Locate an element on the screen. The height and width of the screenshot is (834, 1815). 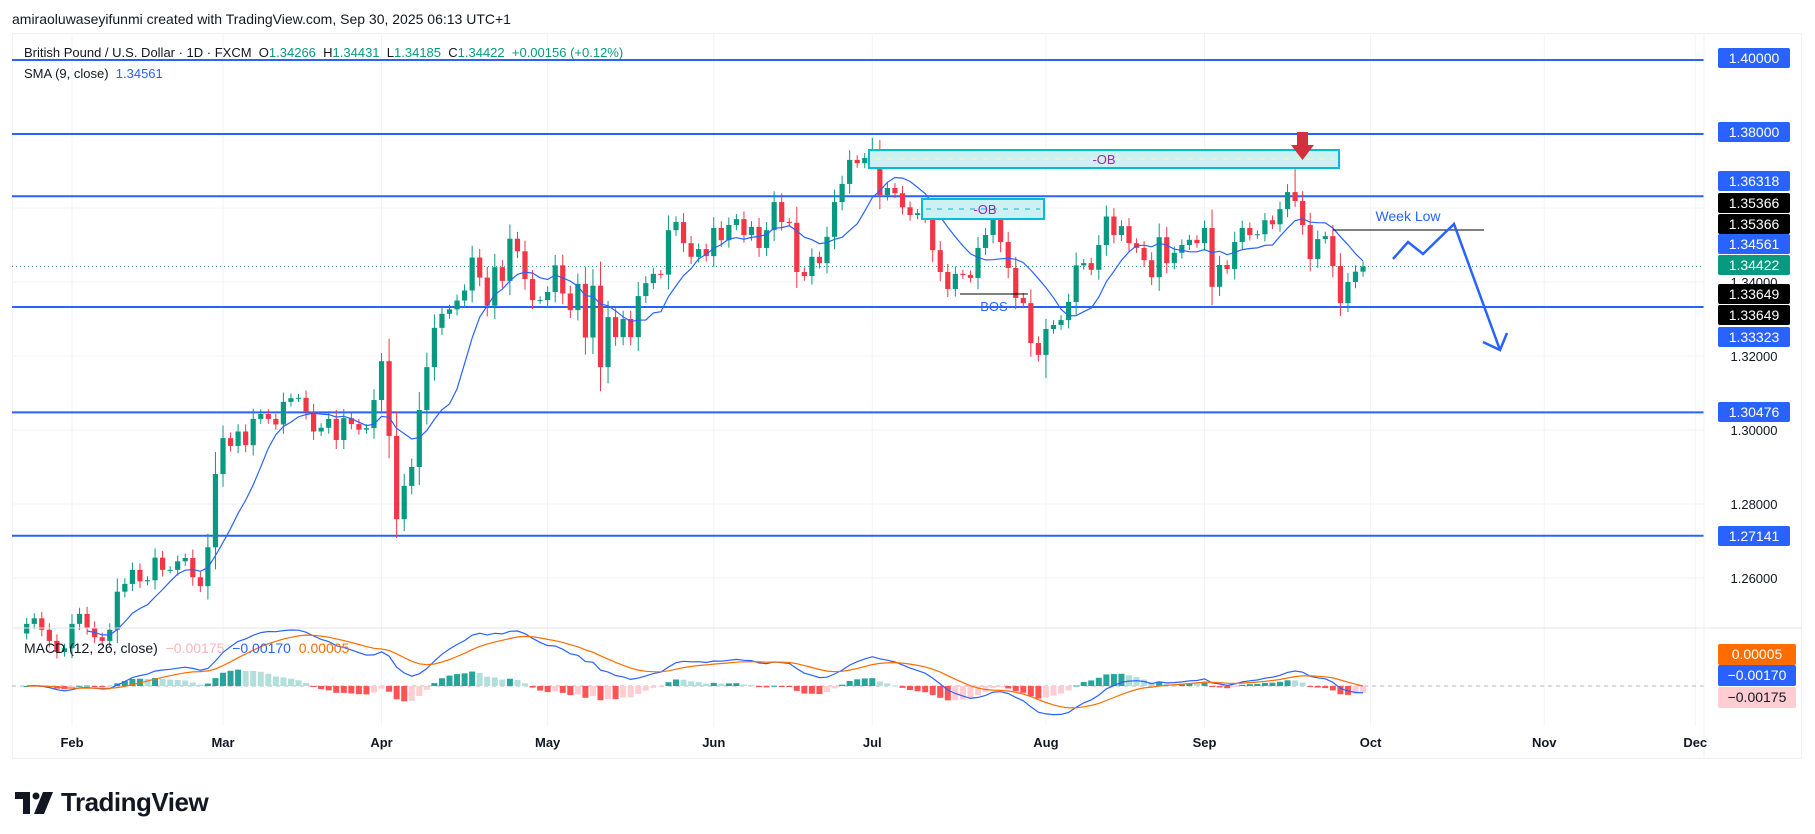
time-axis: Feb Mar Apr May Jun Jul Aug Sep Oct Nov Dec is located at coordinates (883, 742).